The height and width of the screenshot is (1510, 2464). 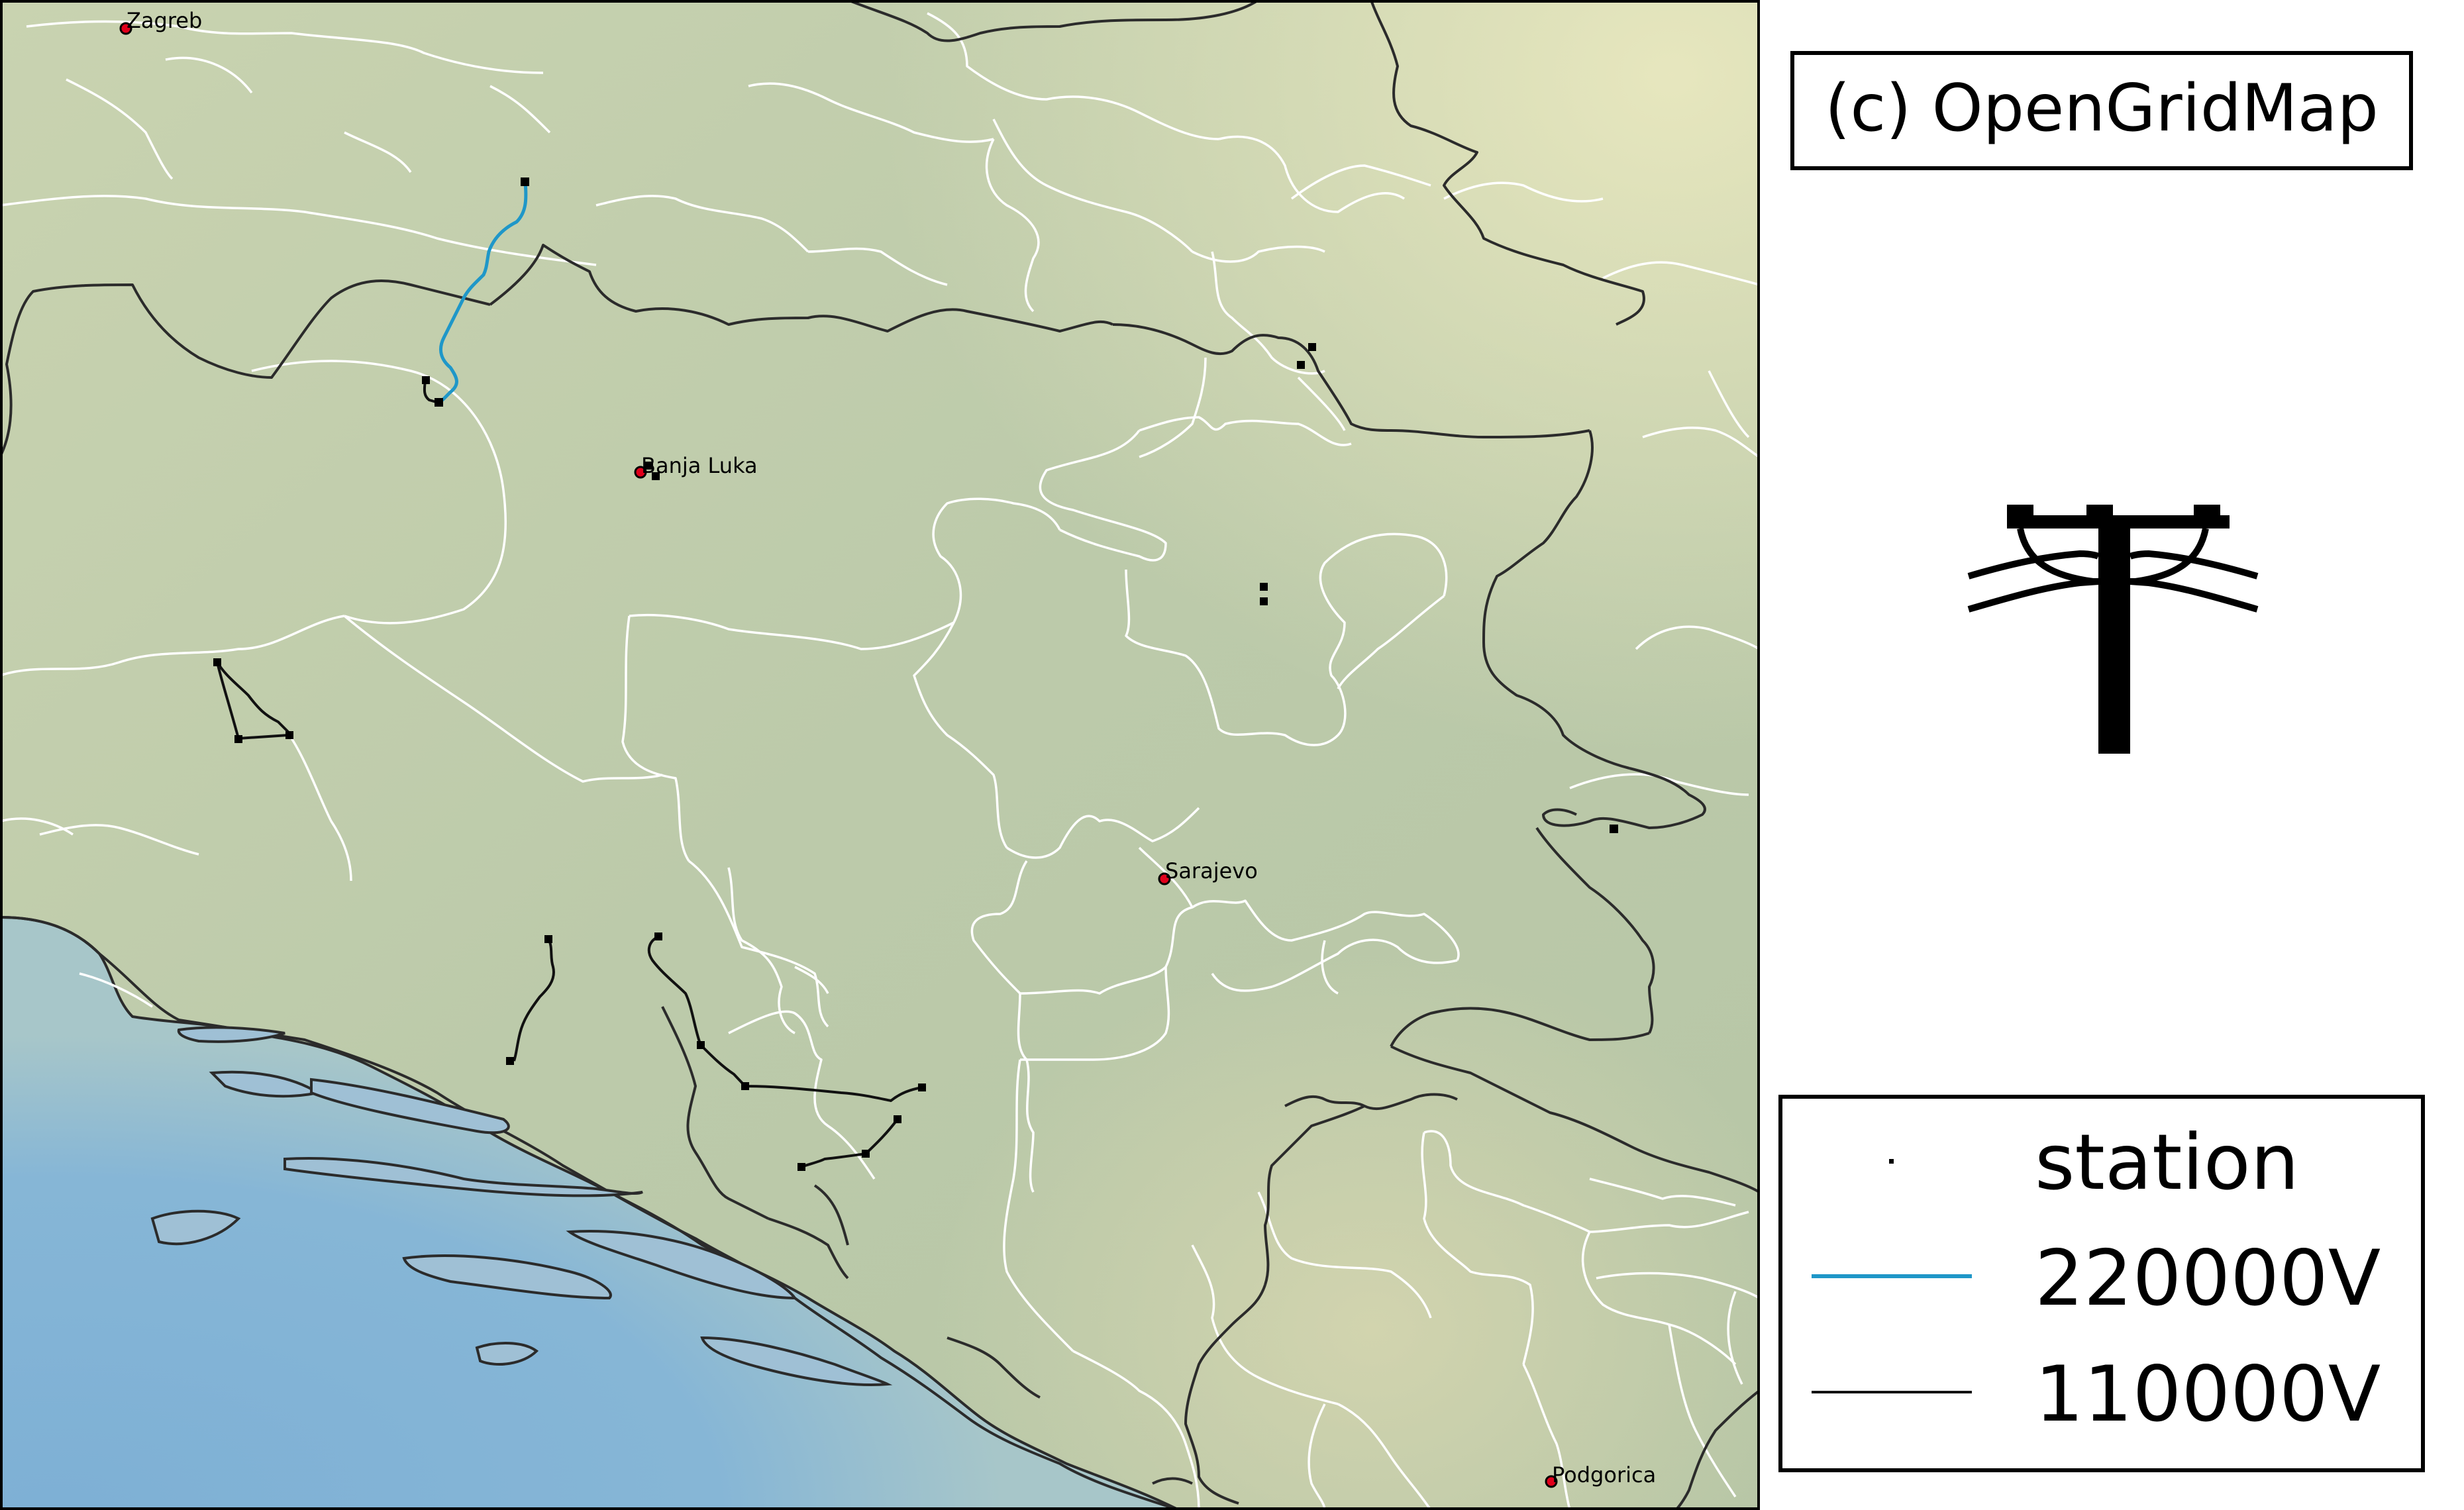 What do you see at coordinates (521, 1206) in the screenshot?
I see `islands` at bounding box center [521, 1206].